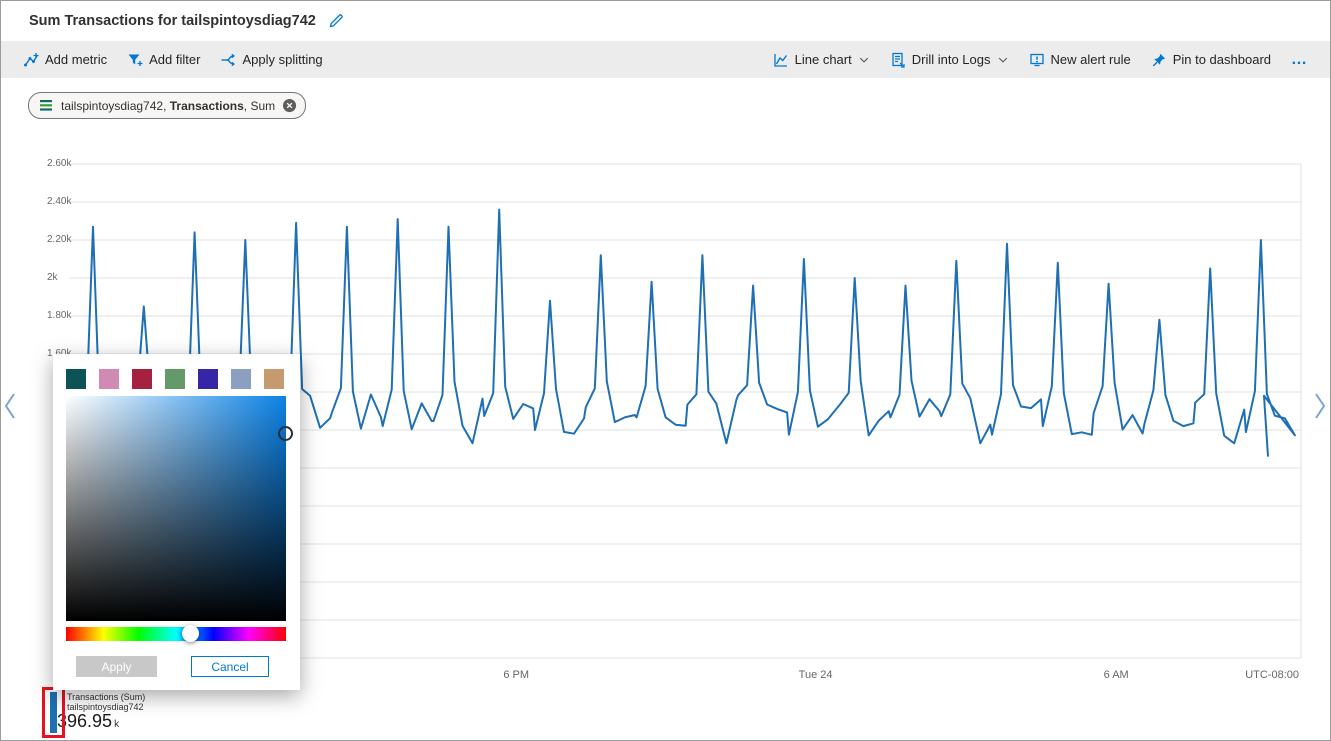 The height and width of the screenshot is (741, 1331). I want to click on y-axis-tick: 1.80k, so click(59, 315).